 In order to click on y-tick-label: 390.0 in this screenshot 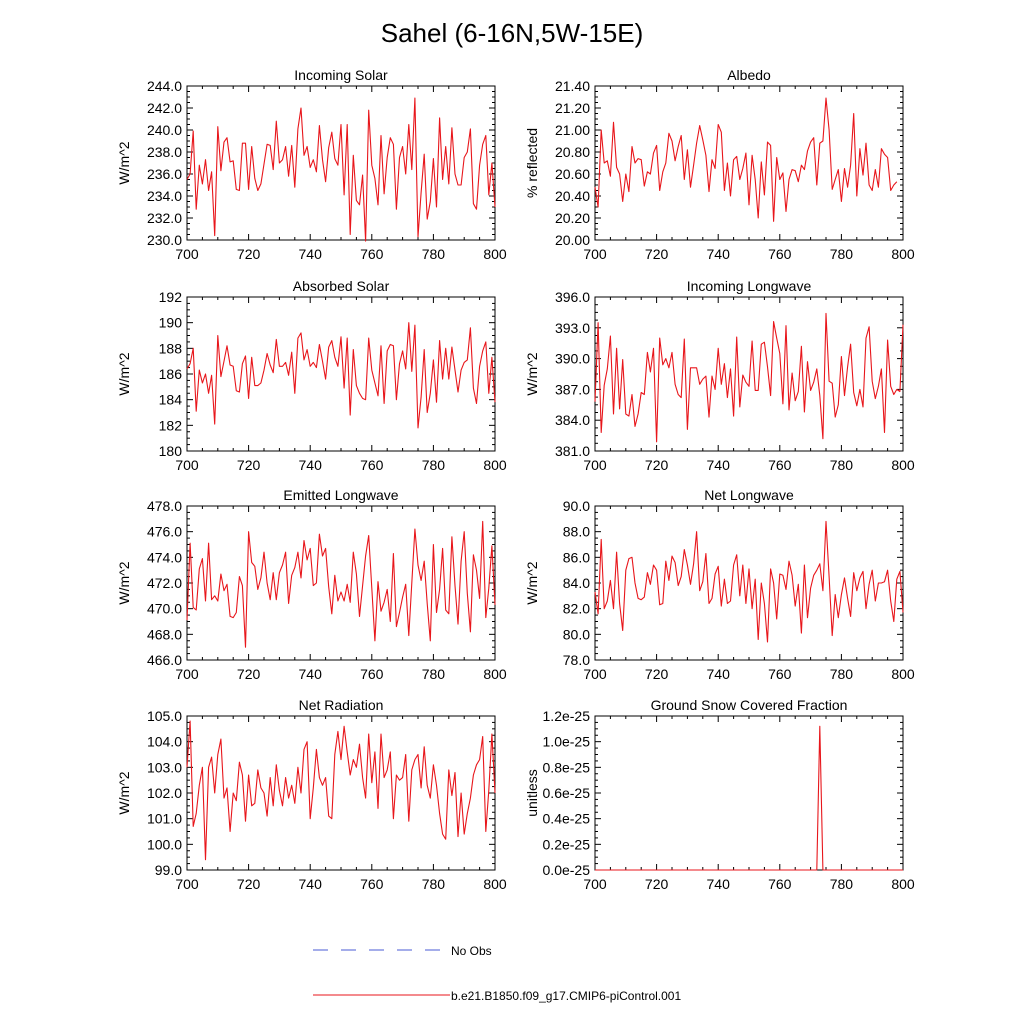, I will do `click(572, 359)`.